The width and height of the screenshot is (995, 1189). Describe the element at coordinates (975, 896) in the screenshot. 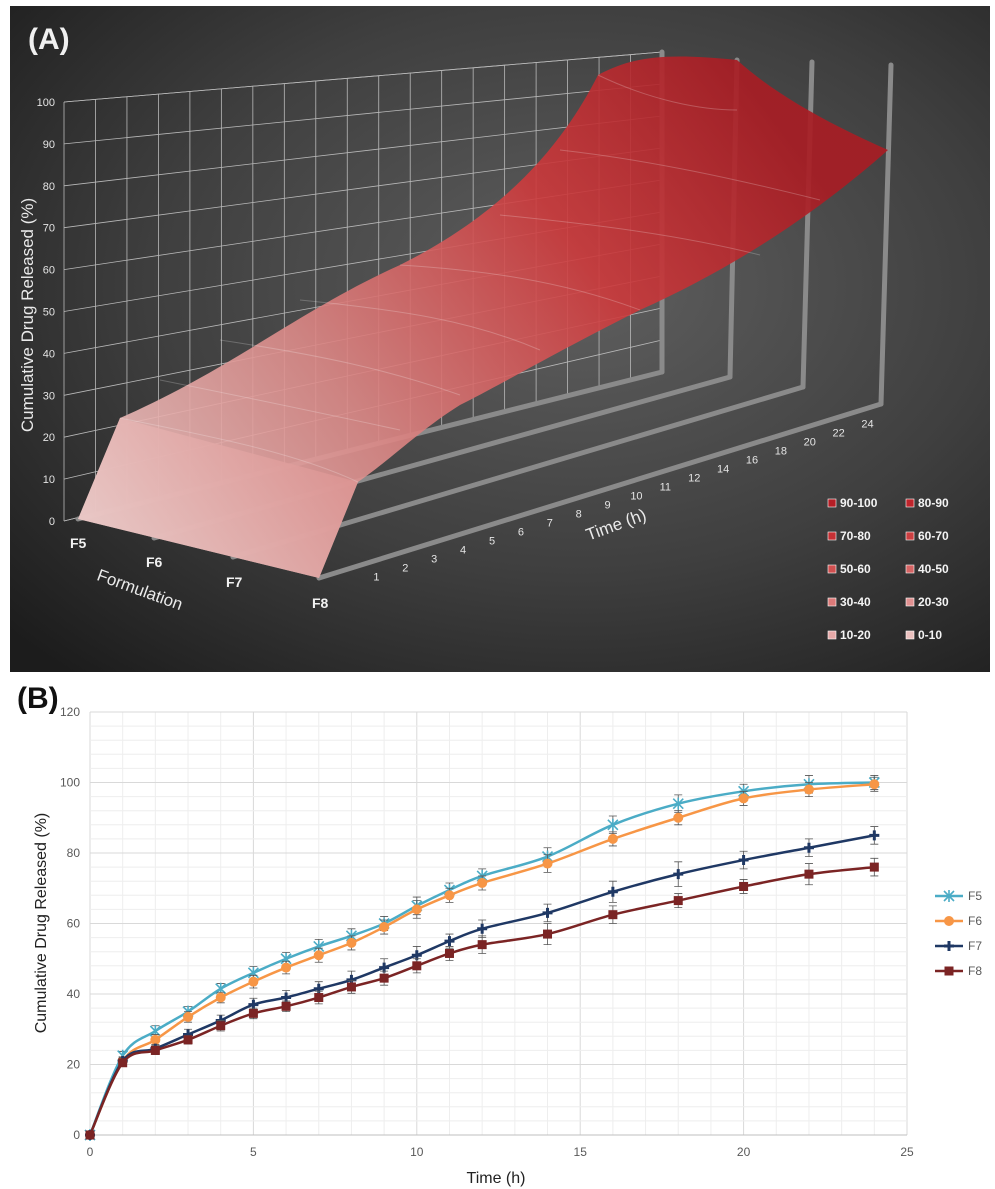

I see `legend-label: F5` at that location.